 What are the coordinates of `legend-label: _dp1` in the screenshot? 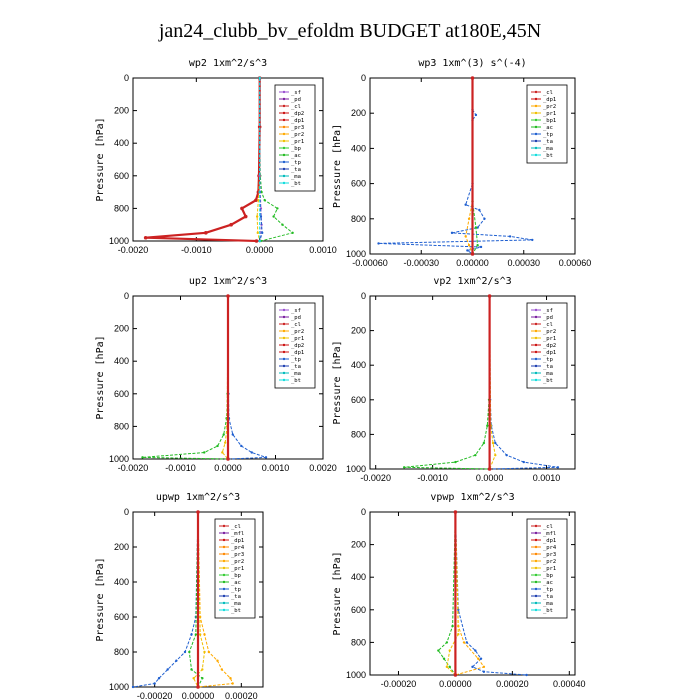 It's located at (237, 541).